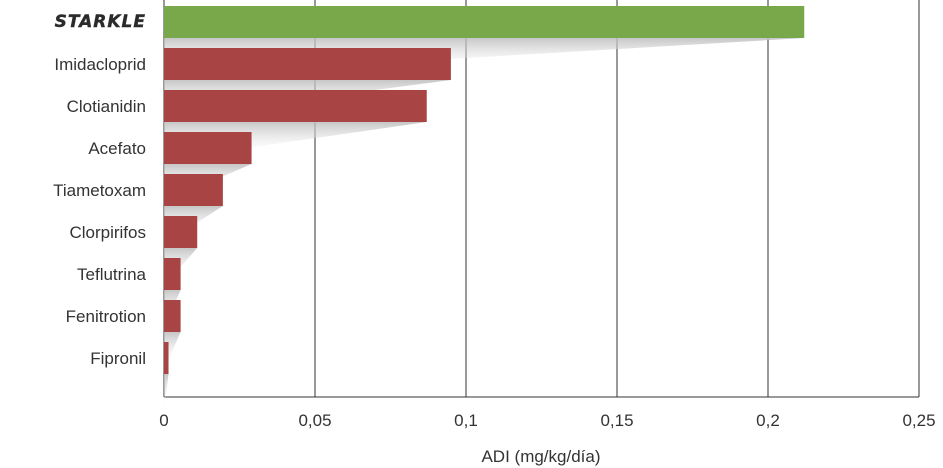 This screenshot has width=943, height=468. I want to click on x-tick-label: 0,1, so click(466, 420).